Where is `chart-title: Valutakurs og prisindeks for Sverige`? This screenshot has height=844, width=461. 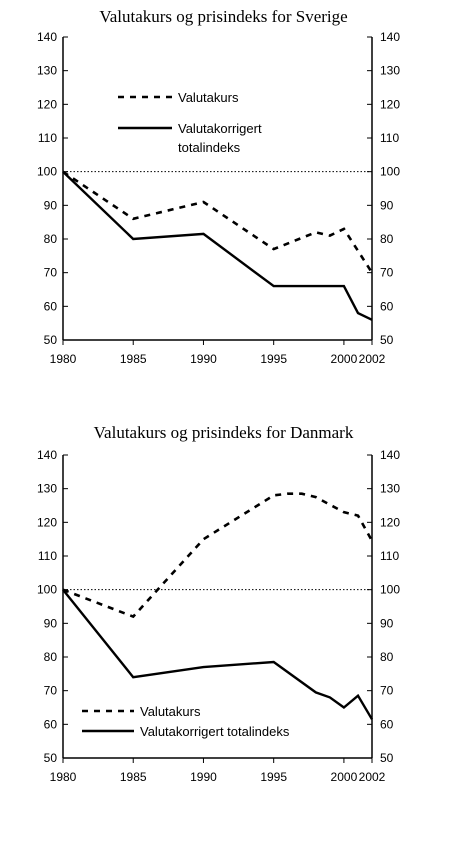
chart-title: Valutakurs og prisindeks for Sverige is located at coordinates (223, 16).